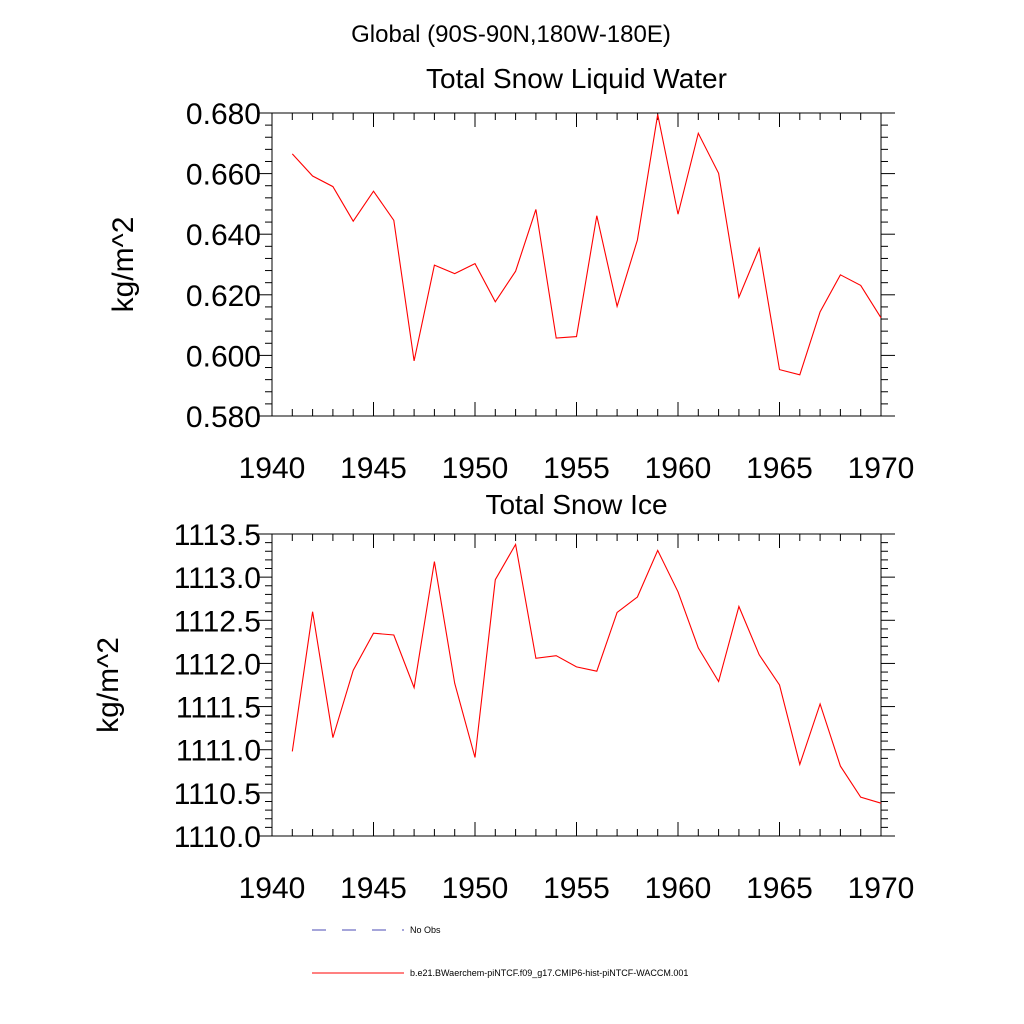 The width and height of the screenshot is (1024, 1024). Describe the element at coordinates (223, 114) in the screenshot. I see `y-tick-label: 0.680` at that location.